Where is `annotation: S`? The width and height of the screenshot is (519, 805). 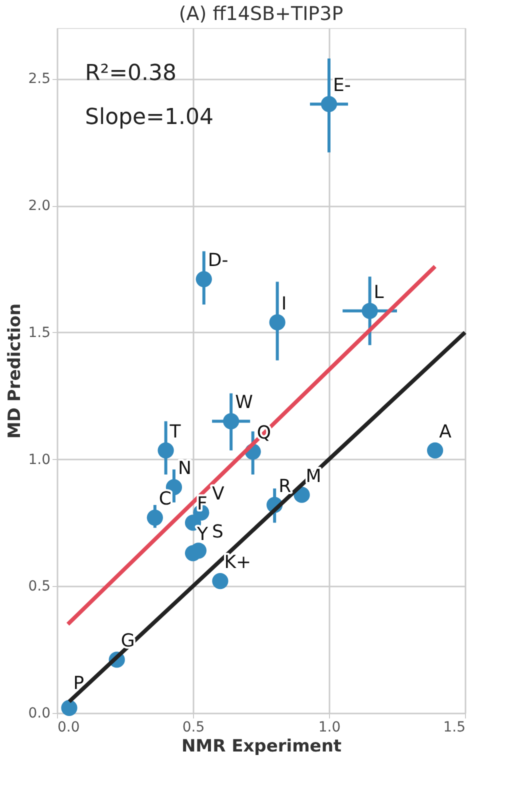
annotation: S is located at coordinates (218, 532).